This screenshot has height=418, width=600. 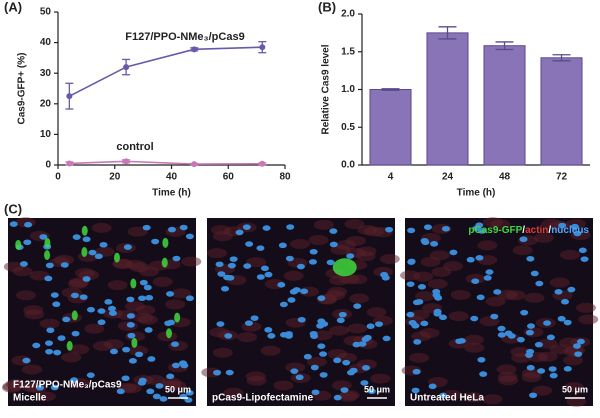 I want to click on image-label: Untreated HeLa, so click(x=447, y=398).